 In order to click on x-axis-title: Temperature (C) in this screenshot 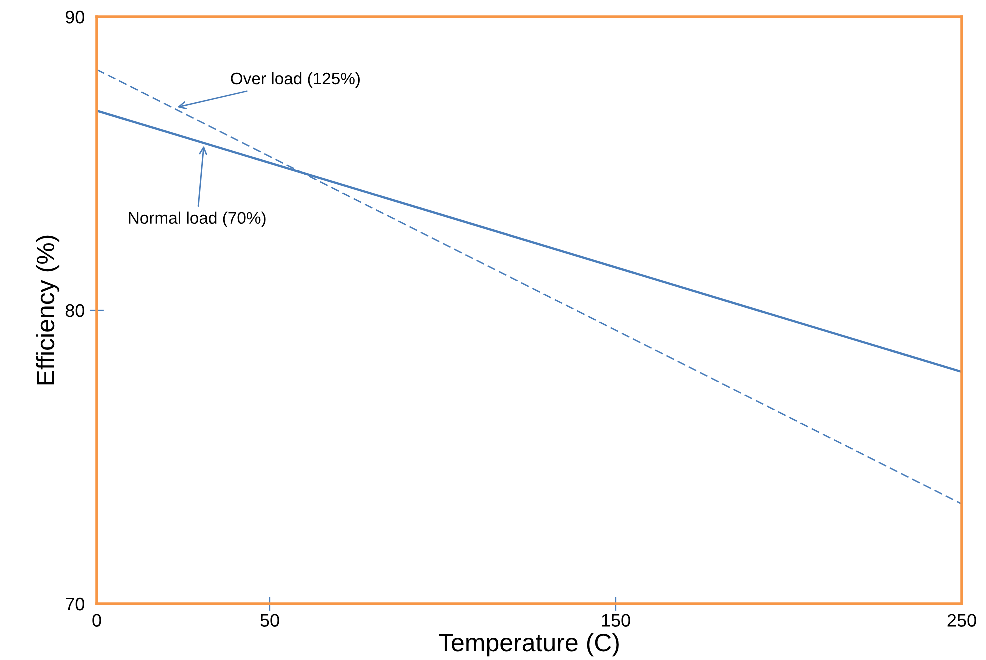, I will do `click(529, 645)`.